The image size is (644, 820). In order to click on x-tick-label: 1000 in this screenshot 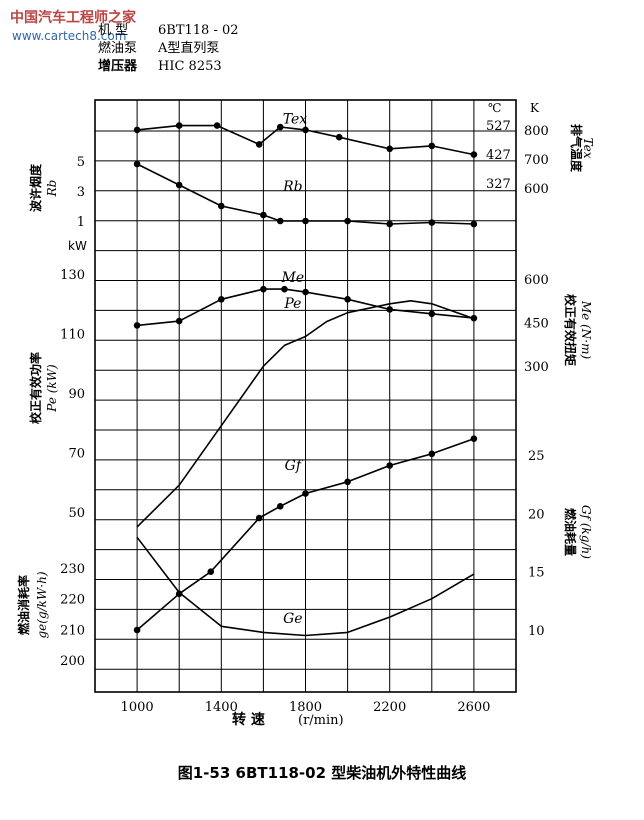, I will do `click(137, 707)`.